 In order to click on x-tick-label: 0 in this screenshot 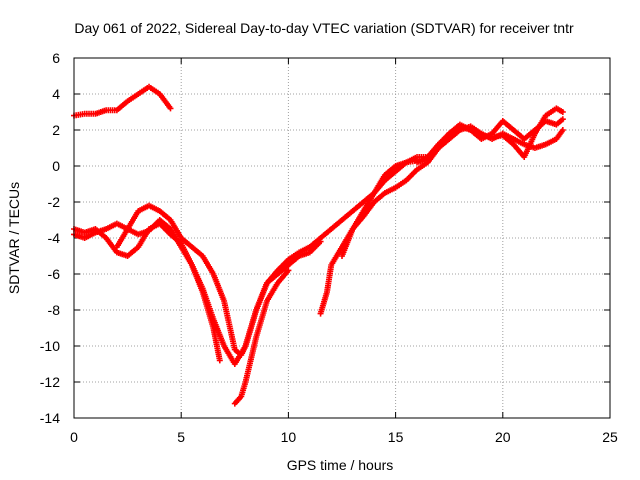, I will do `click(74, 437)`.